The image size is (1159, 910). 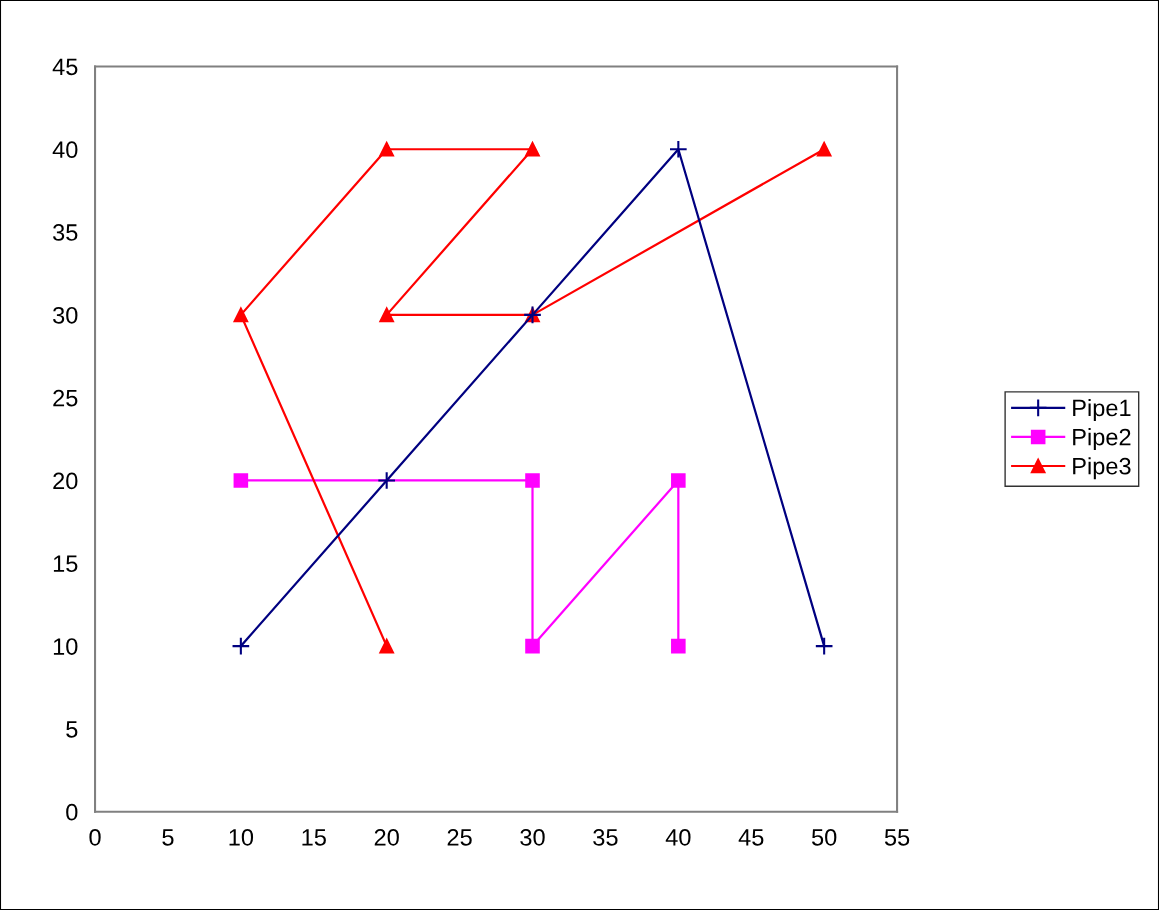 What do you see at coordinates (65, 481) in the screenshot?
I see `y-tick-label: 20` at bounding box center [65, 481].